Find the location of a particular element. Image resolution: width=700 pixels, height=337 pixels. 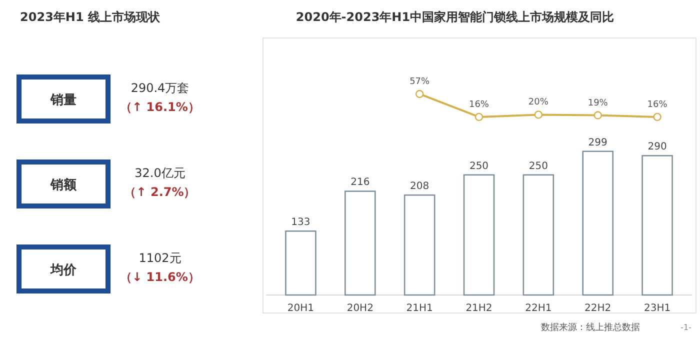

text: （↓ 11.6%） is located at coordinates (160, 277).